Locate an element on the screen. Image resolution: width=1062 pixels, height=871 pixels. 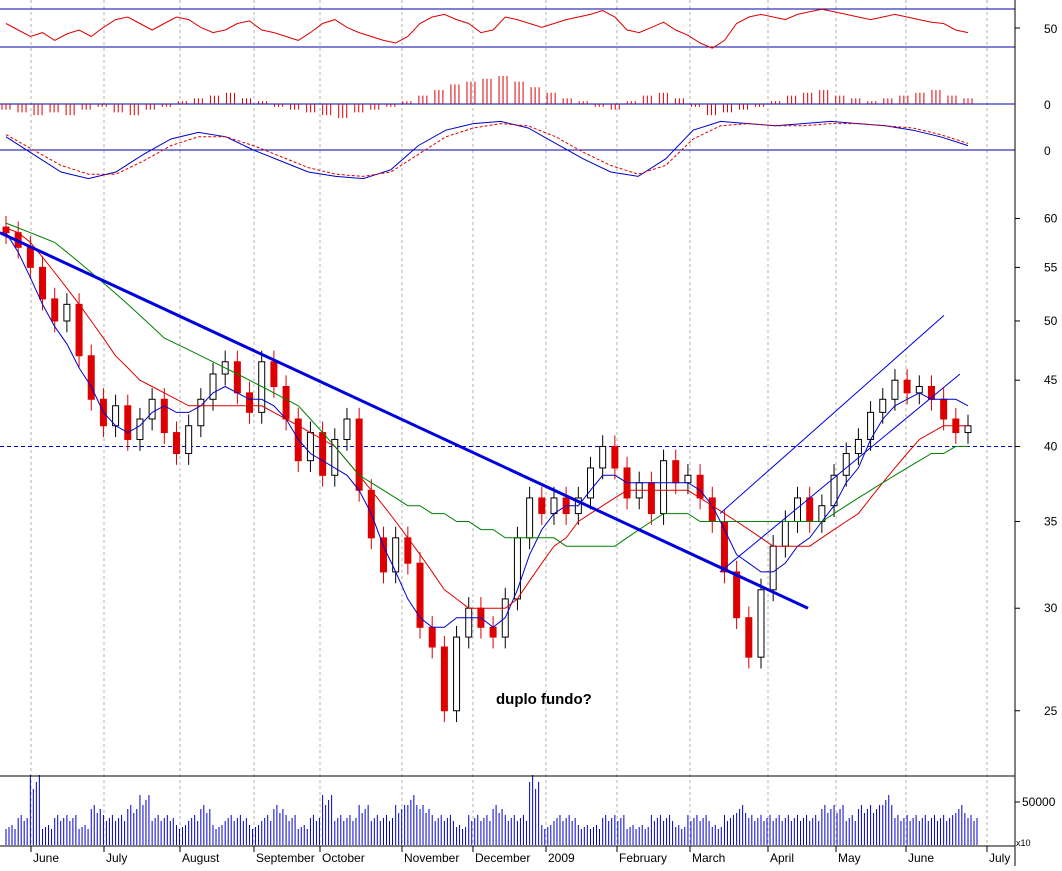
price-tick-label-3: 45 is located at coordinates (1051, 380).